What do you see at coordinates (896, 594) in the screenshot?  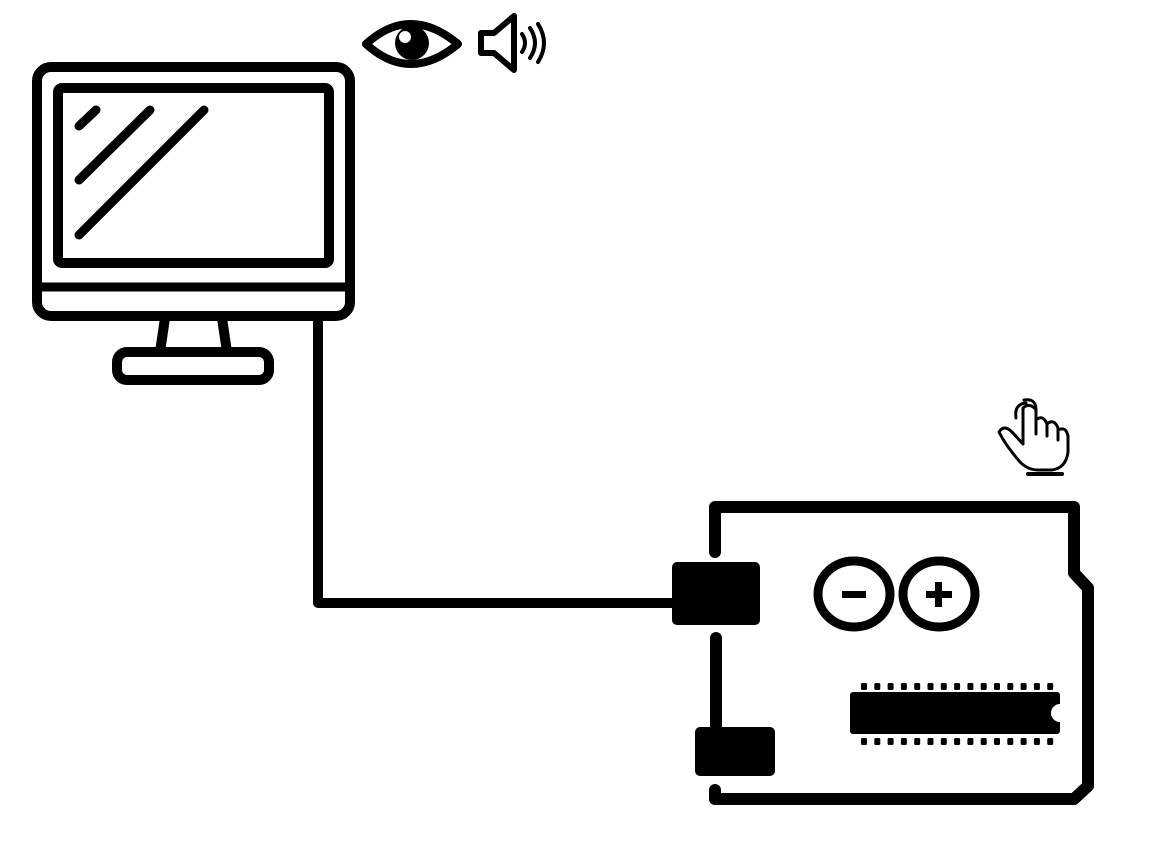 I see `arduino-logo` at bounding box center [896, 594].